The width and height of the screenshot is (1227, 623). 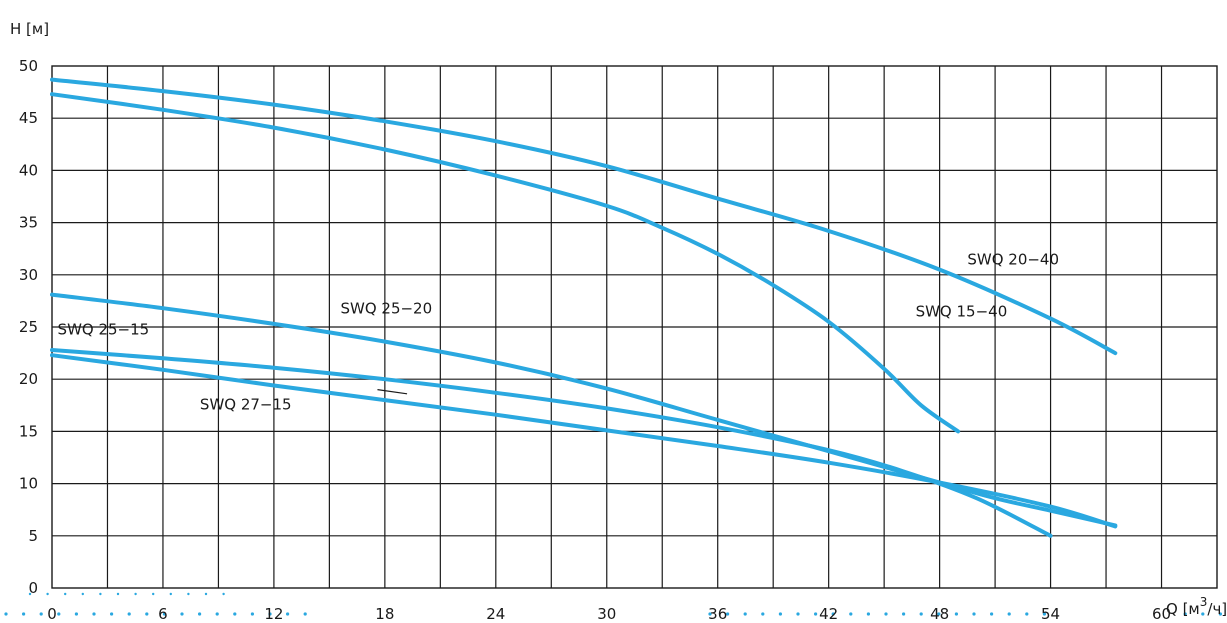 What do you see at coordinates (28, 275) in the screenshot?
I see `y-tick-label: 30` at bounding box center [28, 275].